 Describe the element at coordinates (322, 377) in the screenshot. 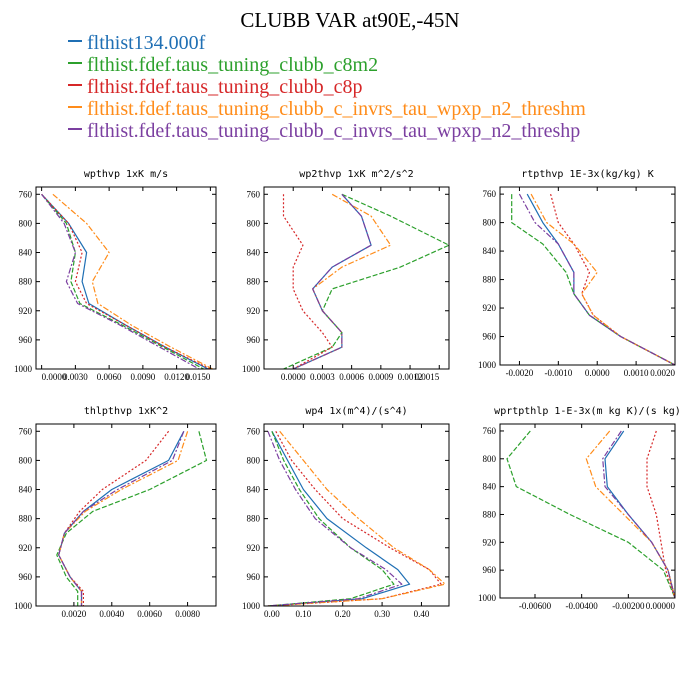

I see `x-tick-label: 0.0003` at that location.